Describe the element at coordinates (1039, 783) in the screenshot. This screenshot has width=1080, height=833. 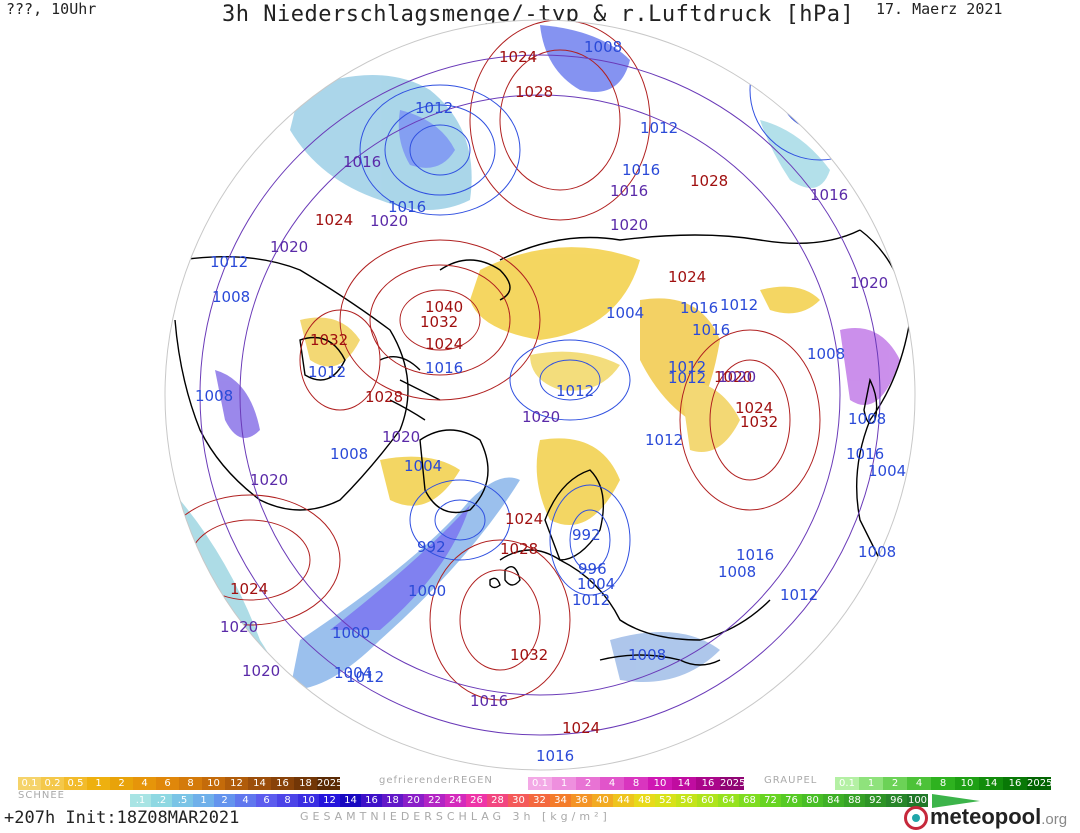
I see `legend-swatch: 2025+` at that location.